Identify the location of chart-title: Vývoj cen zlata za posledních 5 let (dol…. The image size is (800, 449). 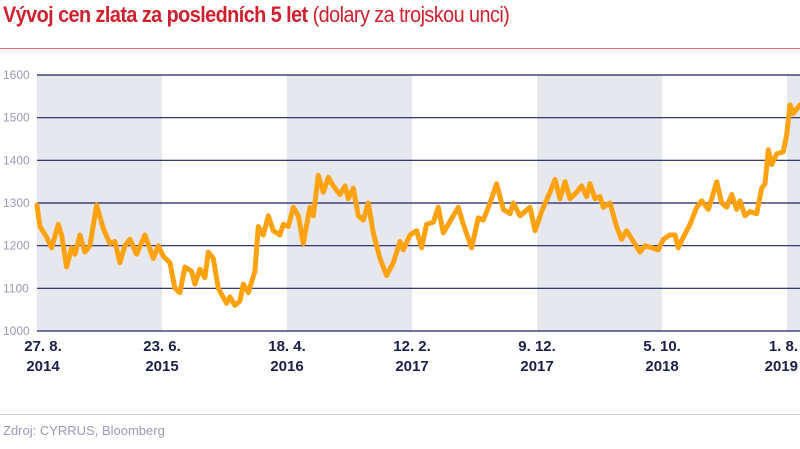
(256, 15).